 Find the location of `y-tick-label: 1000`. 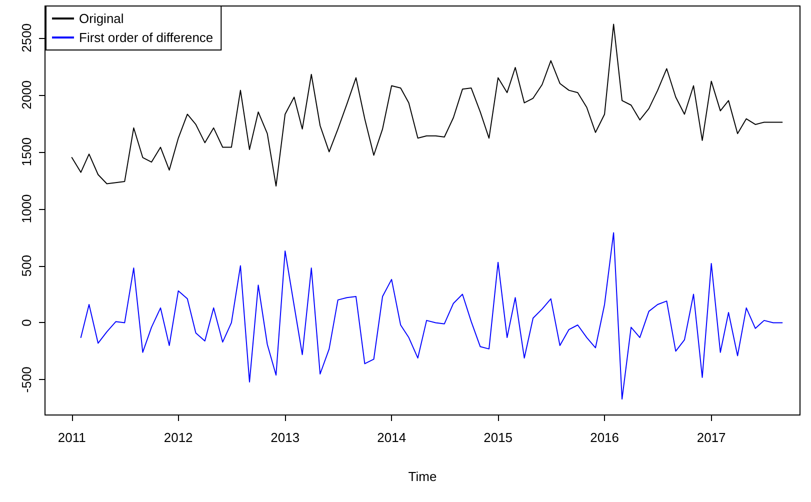

y-tick-label: 1000 is located at coordinates (26, 209).